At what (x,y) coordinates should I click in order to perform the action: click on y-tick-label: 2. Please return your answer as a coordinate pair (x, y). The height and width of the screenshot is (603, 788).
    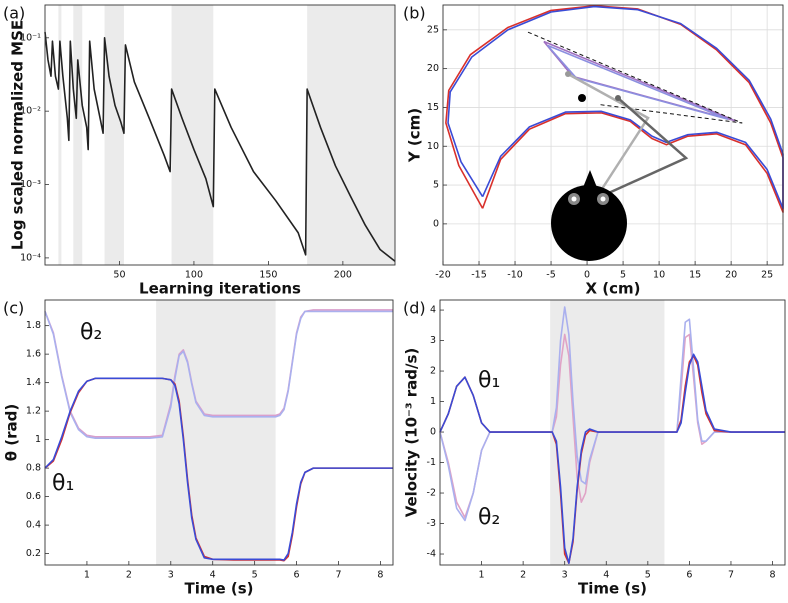
    Looking at the image, I should click on (433, 371).